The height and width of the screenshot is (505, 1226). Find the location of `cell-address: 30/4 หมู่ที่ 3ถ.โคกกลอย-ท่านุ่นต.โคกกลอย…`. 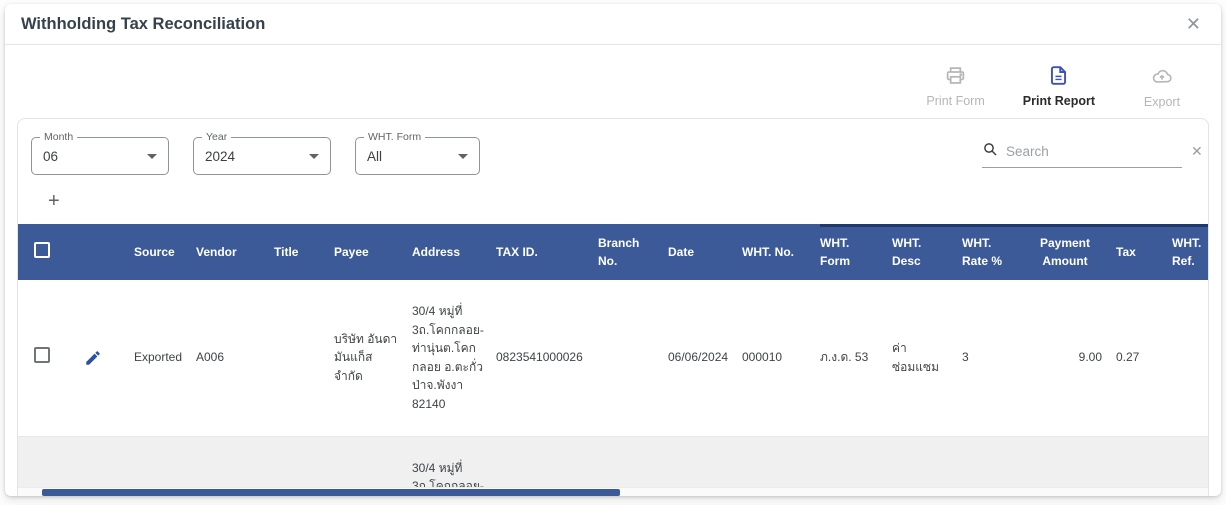

cell-address: 30/4 หมู่ที่ 3ถ.โคกกลอย-ท่านุ่นต.โคกกลอย… is located at coordinates (448, 357).